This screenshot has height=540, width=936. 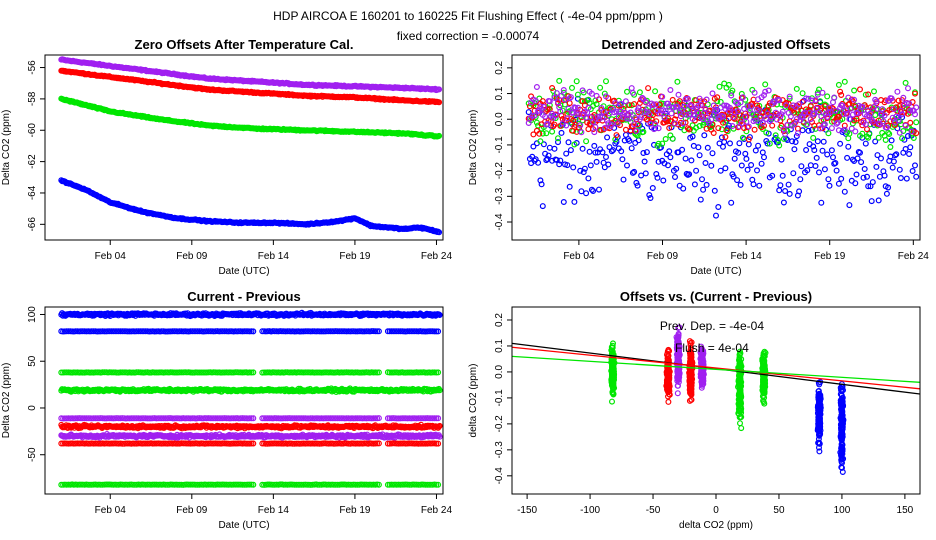 I want to click on y-tick-label: 0.2, so click(x=499, y=67).